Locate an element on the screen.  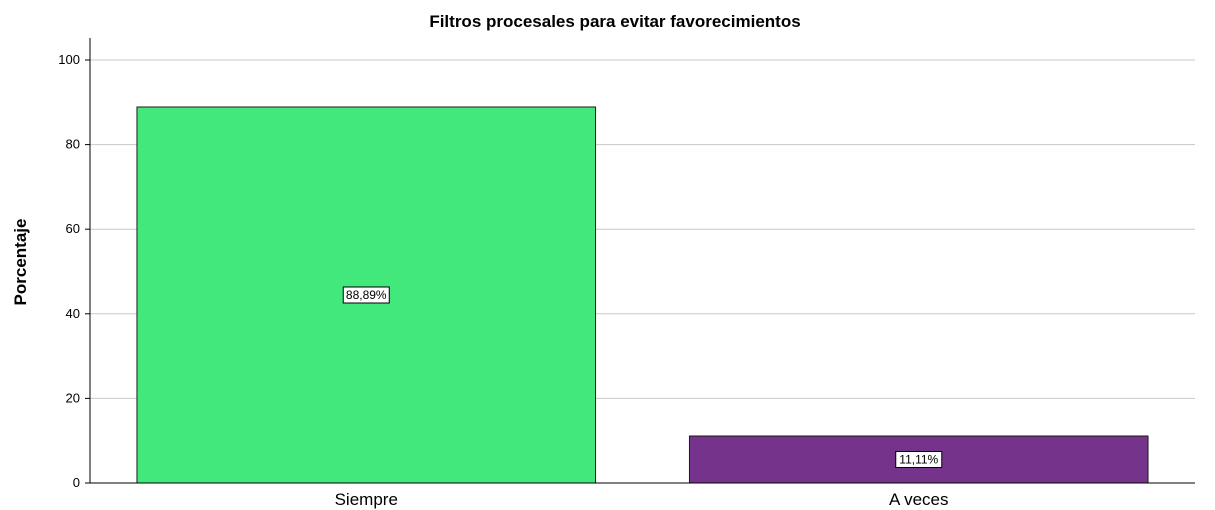
y-tick-label: 20 is located at coordinates (73, 397).